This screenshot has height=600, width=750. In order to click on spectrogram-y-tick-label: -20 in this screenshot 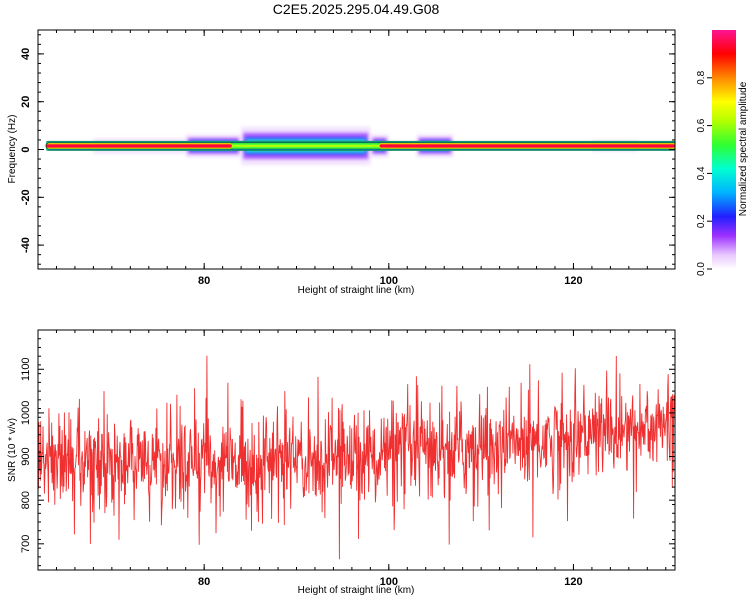, I will do `click(26, 197)`.